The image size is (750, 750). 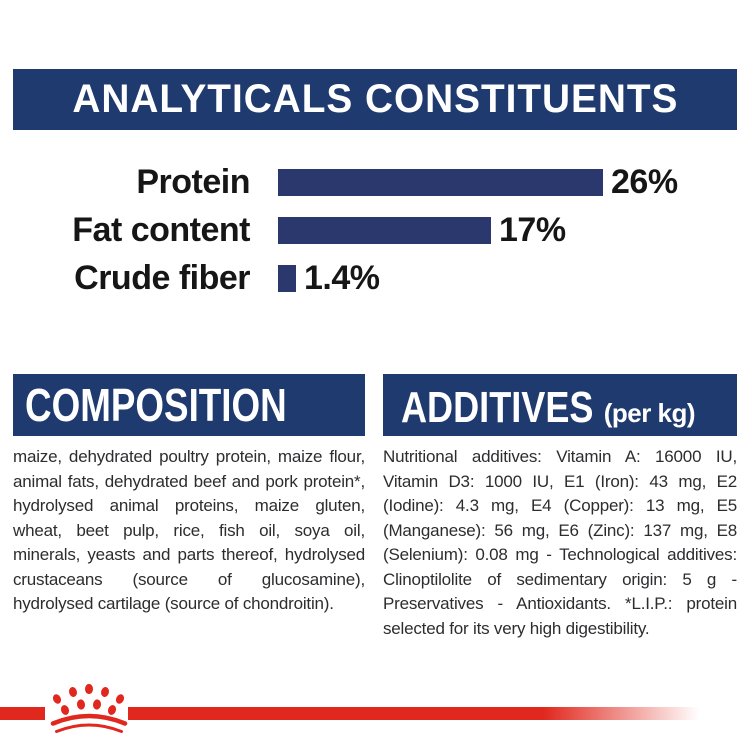 What do you see at coordinates (532, 229) in the screenshot?
I see `nutrient-value: 17%` at bounding box center [532, 229].